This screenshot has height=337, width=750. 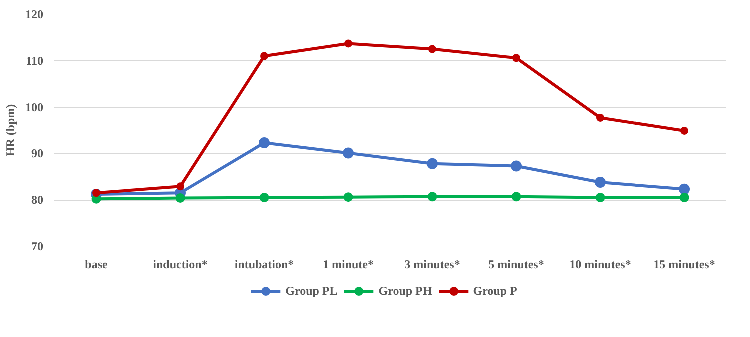 I want to click on legend-label: Group PL, so click(x=312, y=291).